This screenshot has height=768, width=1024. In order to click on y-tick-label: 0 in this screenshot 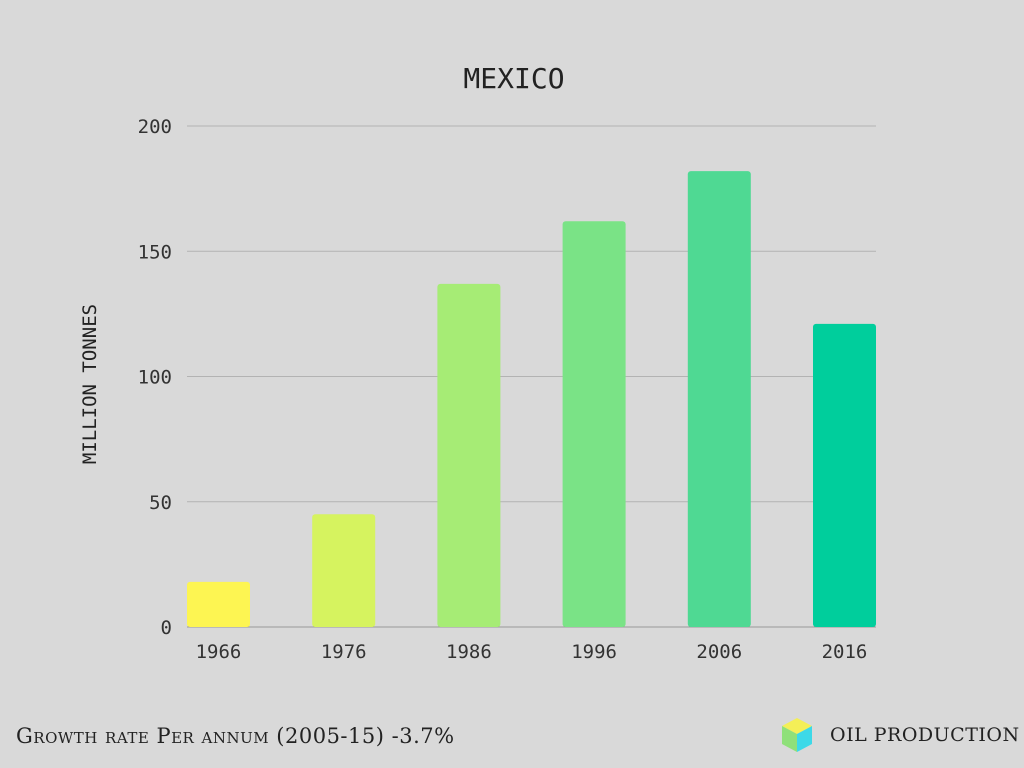, I will do `click(166, 628)`.